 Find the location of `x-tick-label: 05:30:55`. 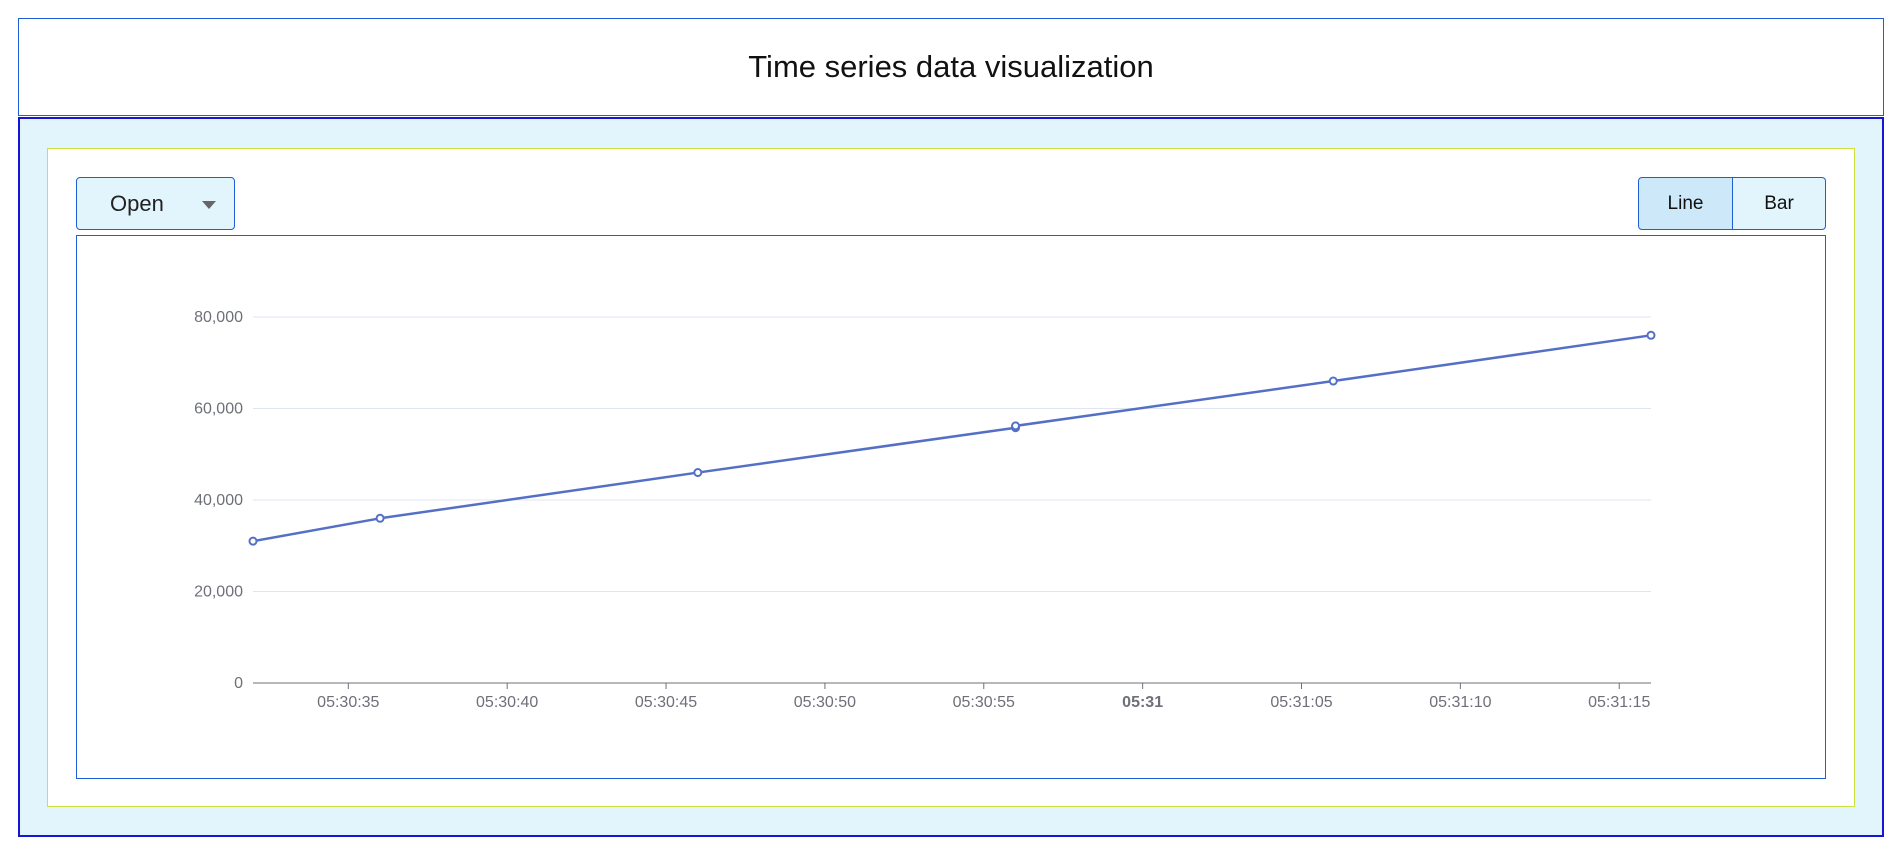

x-tick-label: 05:30:55 is located at coordinates (984, 702).